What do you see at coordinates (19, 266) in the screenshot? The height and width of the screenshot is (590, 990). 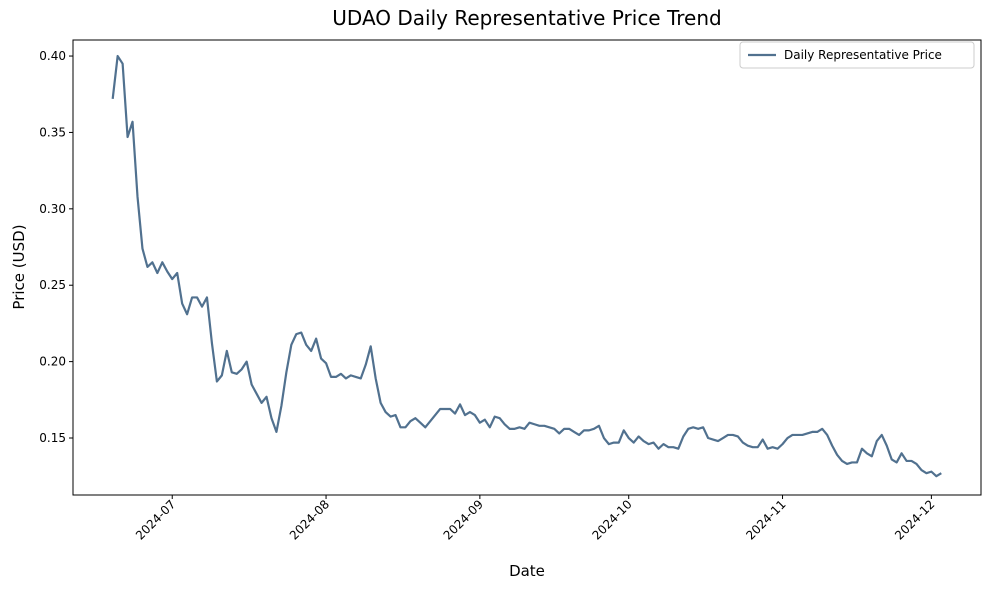 I see `y-axis-label: Price (USD)` at bounding box center [19, 266].